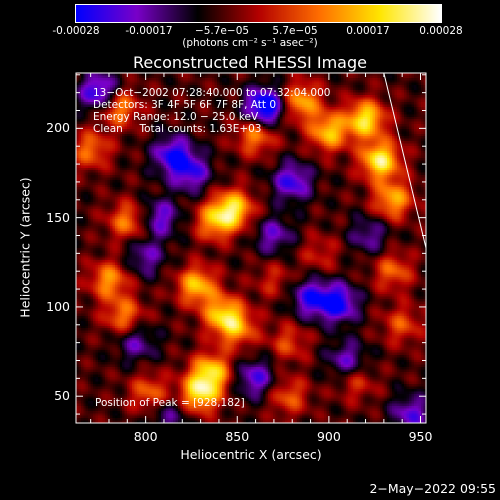 Image resolution: width=500 pixels, height=500 pixels. Describe the element at coordinates (25, 247) in the screenshot. I see `y-axis-label: Heliocentric Y (arcsec)` at that location.